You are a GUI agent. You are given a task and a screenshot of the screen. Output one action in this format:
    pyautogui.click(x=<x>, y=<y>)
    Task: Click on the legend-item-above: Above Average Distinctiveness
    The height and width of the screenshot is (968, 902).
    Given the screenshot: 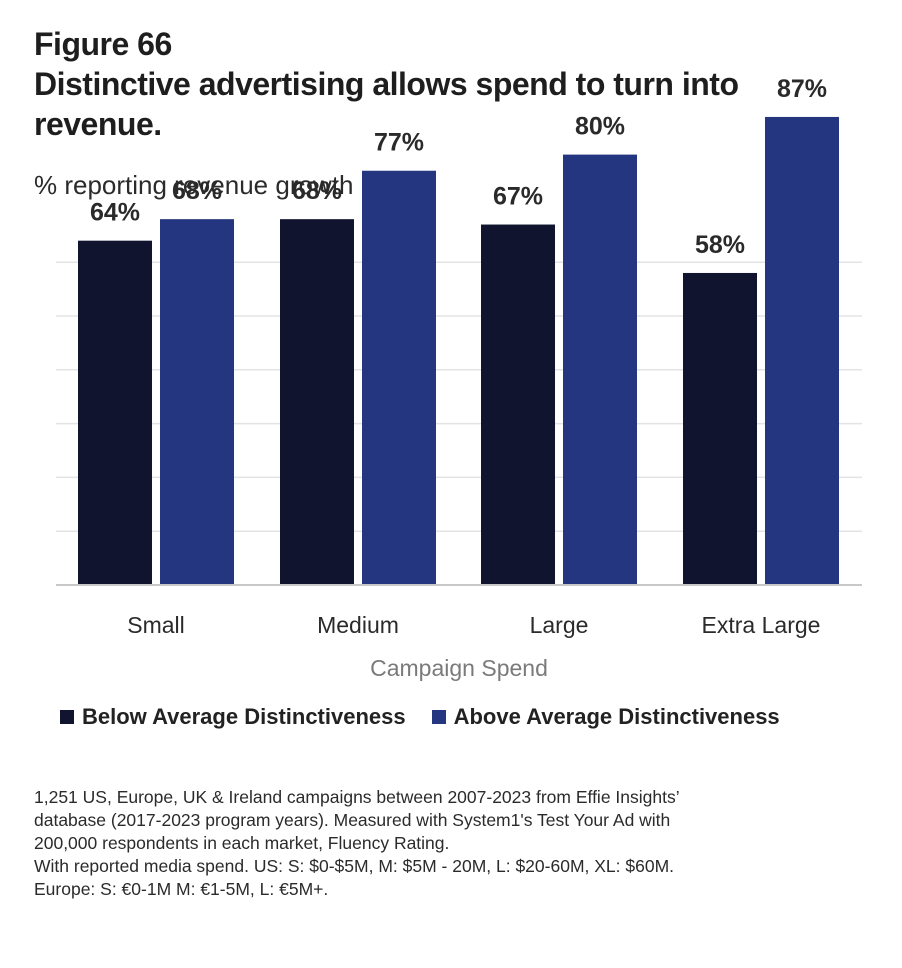 What is the action you would take?
    pyautogui.click(x=605, y=717)
    